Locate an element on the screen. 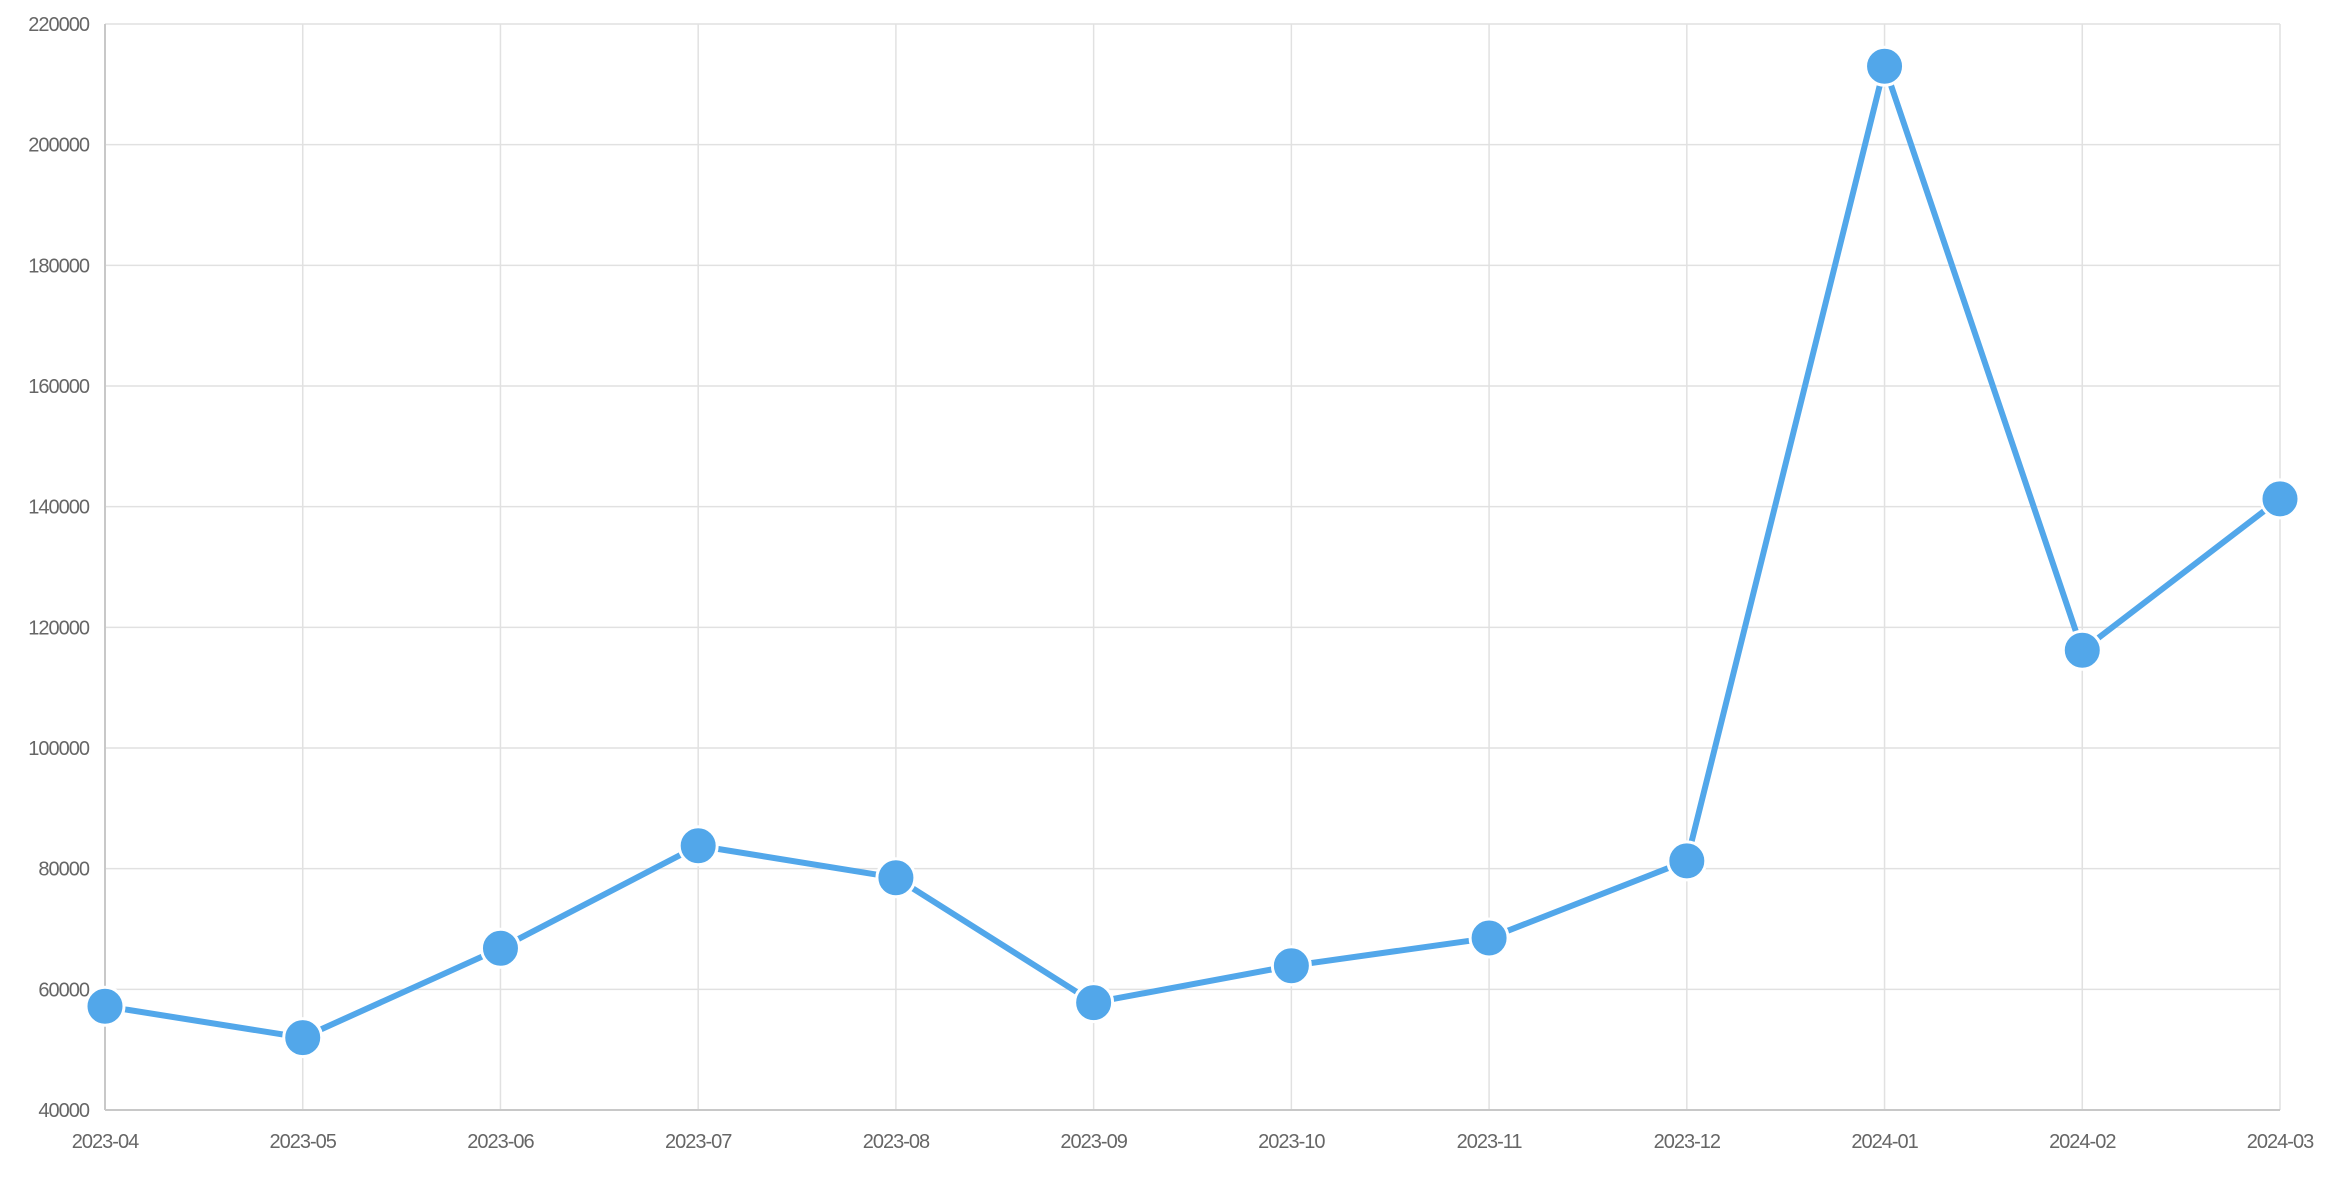 This screenshot has height=1185, width=2352. y-tick-label: 160000 is located at coordinates (59, 387).